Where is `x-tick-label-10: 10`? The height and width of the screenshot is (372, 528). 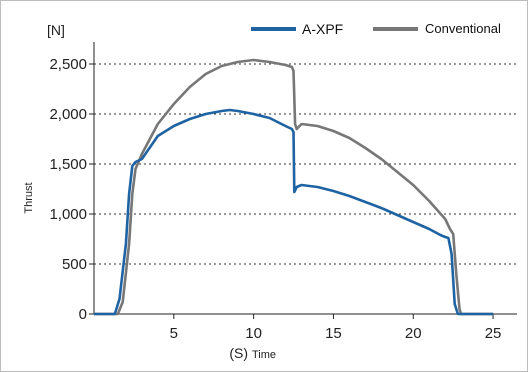
x-tick-label-10: 10 is located at coordinates (253, 333).